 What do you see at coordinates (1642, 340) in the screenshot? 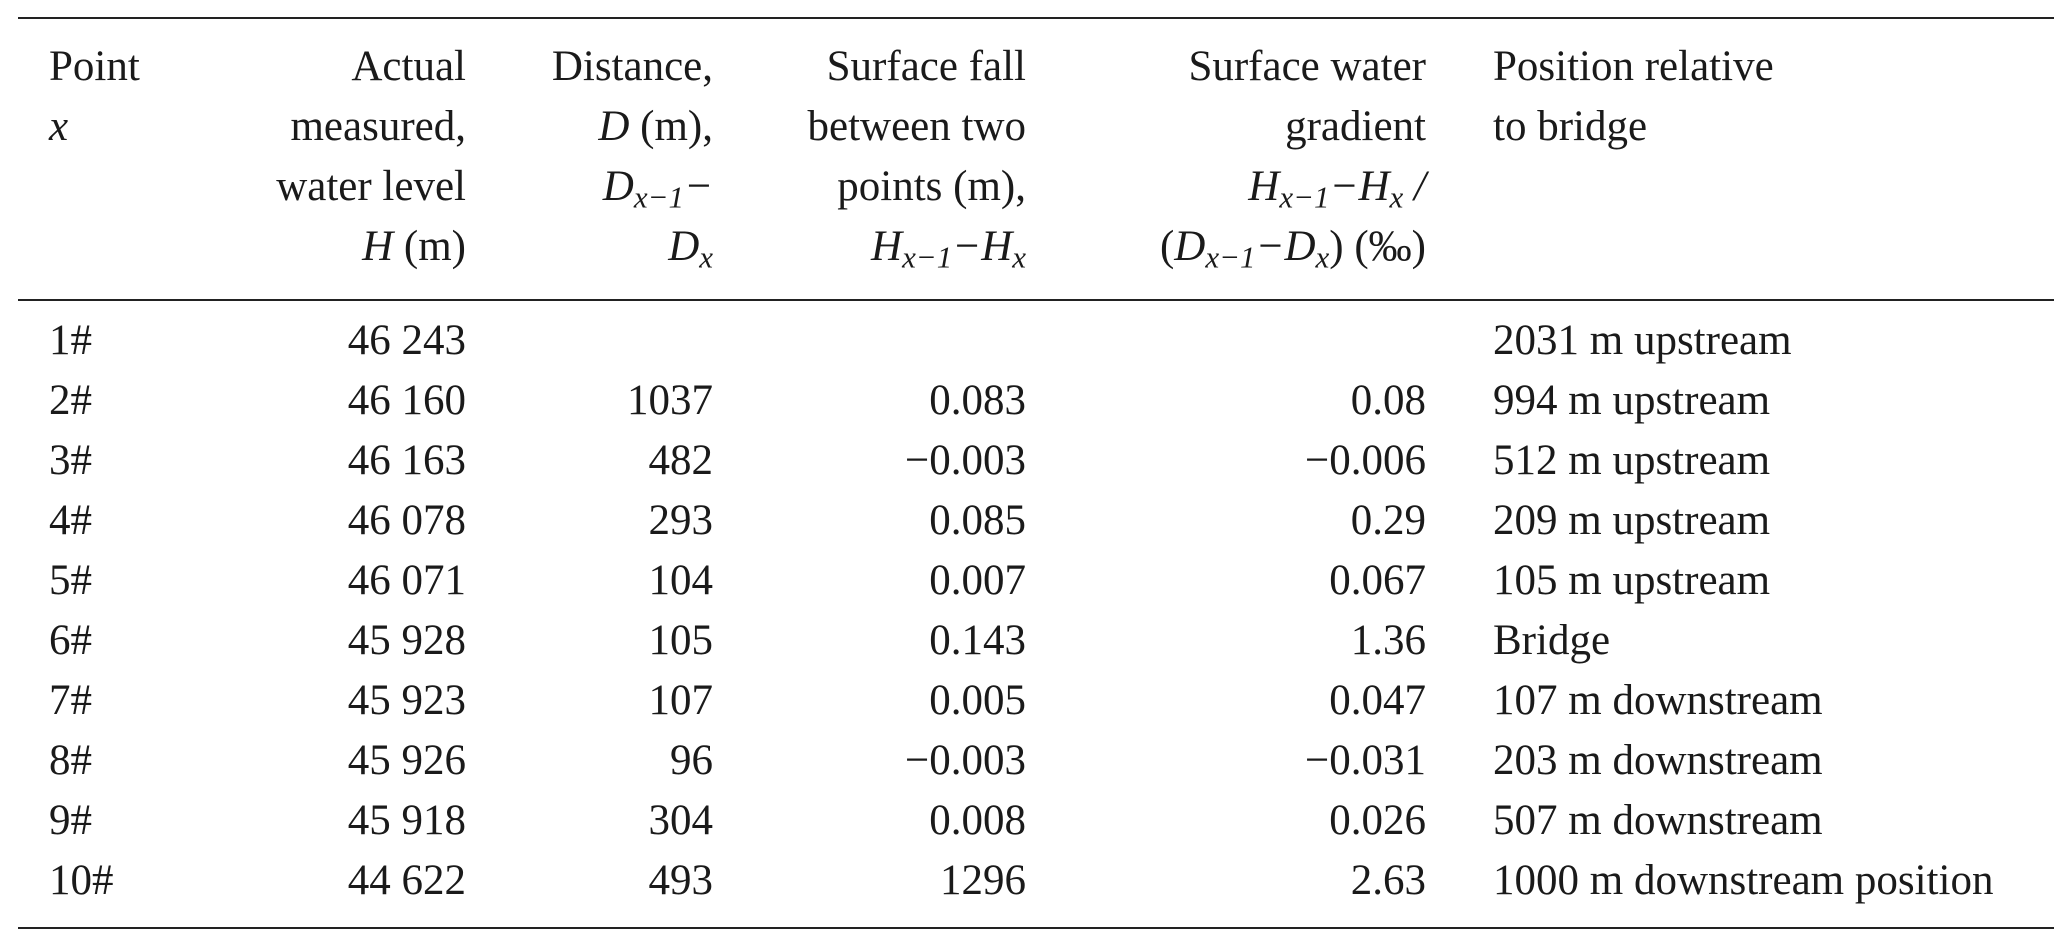
I see `cell-position: 2031 m upstream` at bounding box center [1642, 340].